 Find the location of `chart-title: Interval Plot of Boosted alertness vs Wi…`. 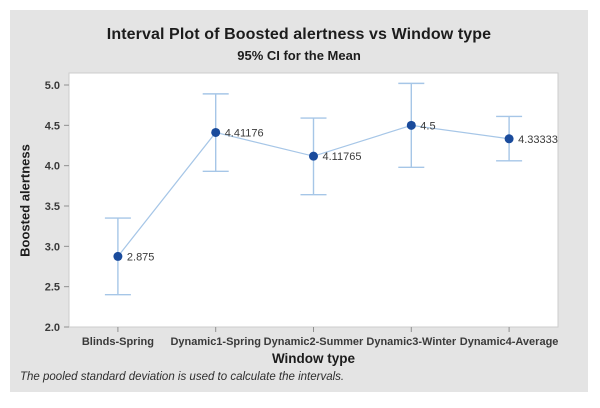

chart-title: Interval Plot of Boosted alertness vs Wi… is located at coordinates (299, 34).